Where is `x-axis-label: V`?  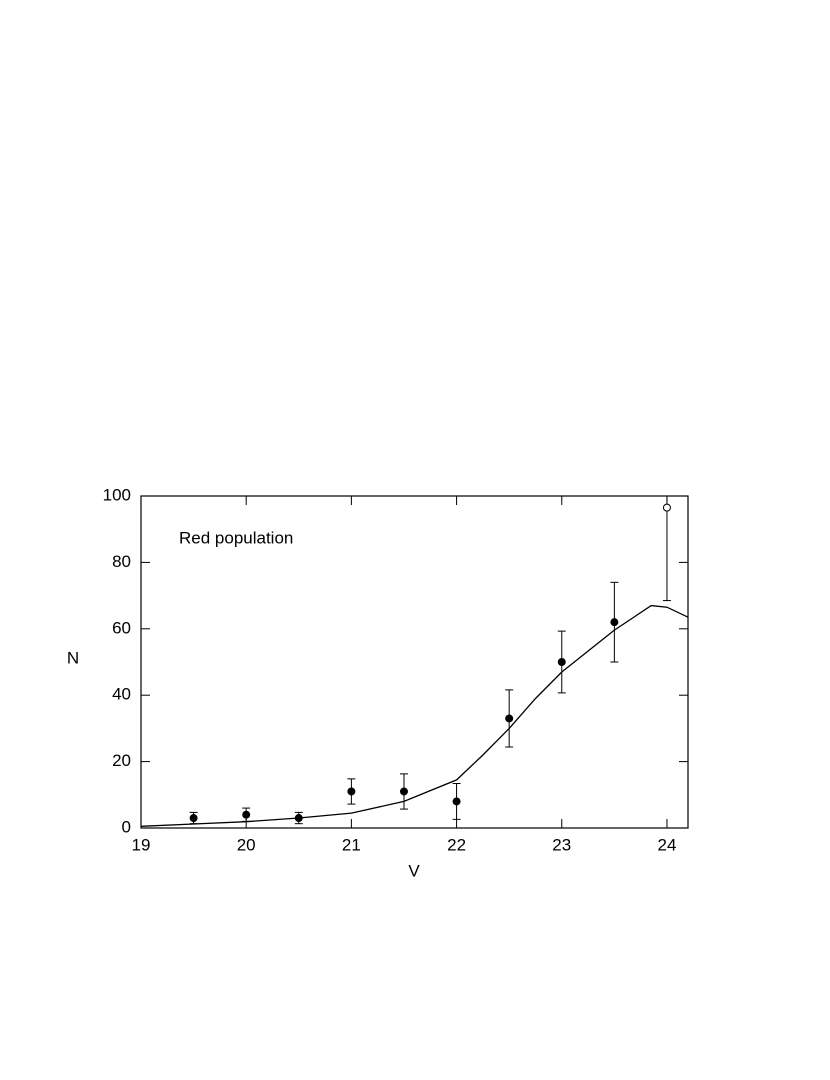 x-axis-label: V is located at coordinates (414, 870).